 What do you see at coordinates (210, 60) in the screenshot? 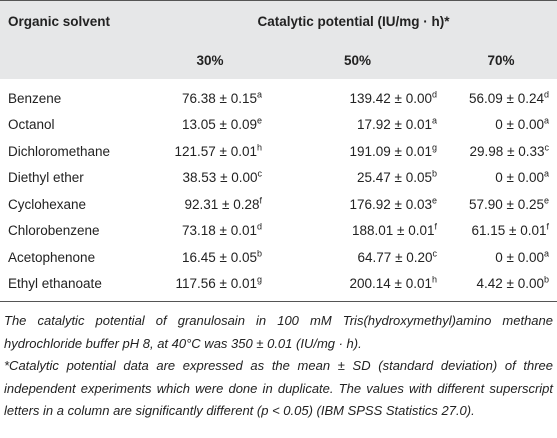
I see `column-header: 30%` at bounding box center [210, 60].